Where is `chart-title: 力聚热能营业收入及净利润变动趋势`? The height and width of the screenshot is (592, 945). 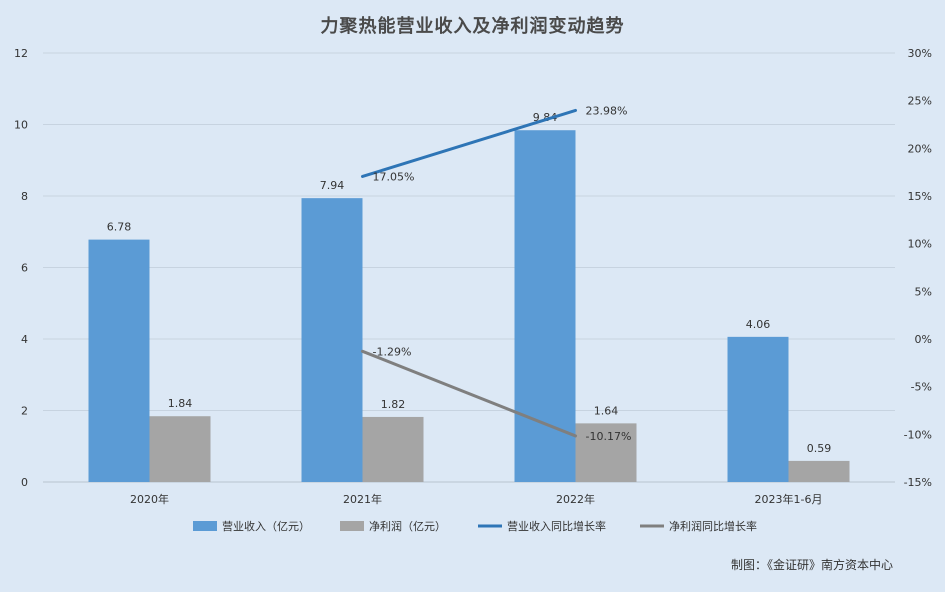 chart-title: 力聚热能营业收入及净利润变动趋势 is located at coordinates (472, 26).